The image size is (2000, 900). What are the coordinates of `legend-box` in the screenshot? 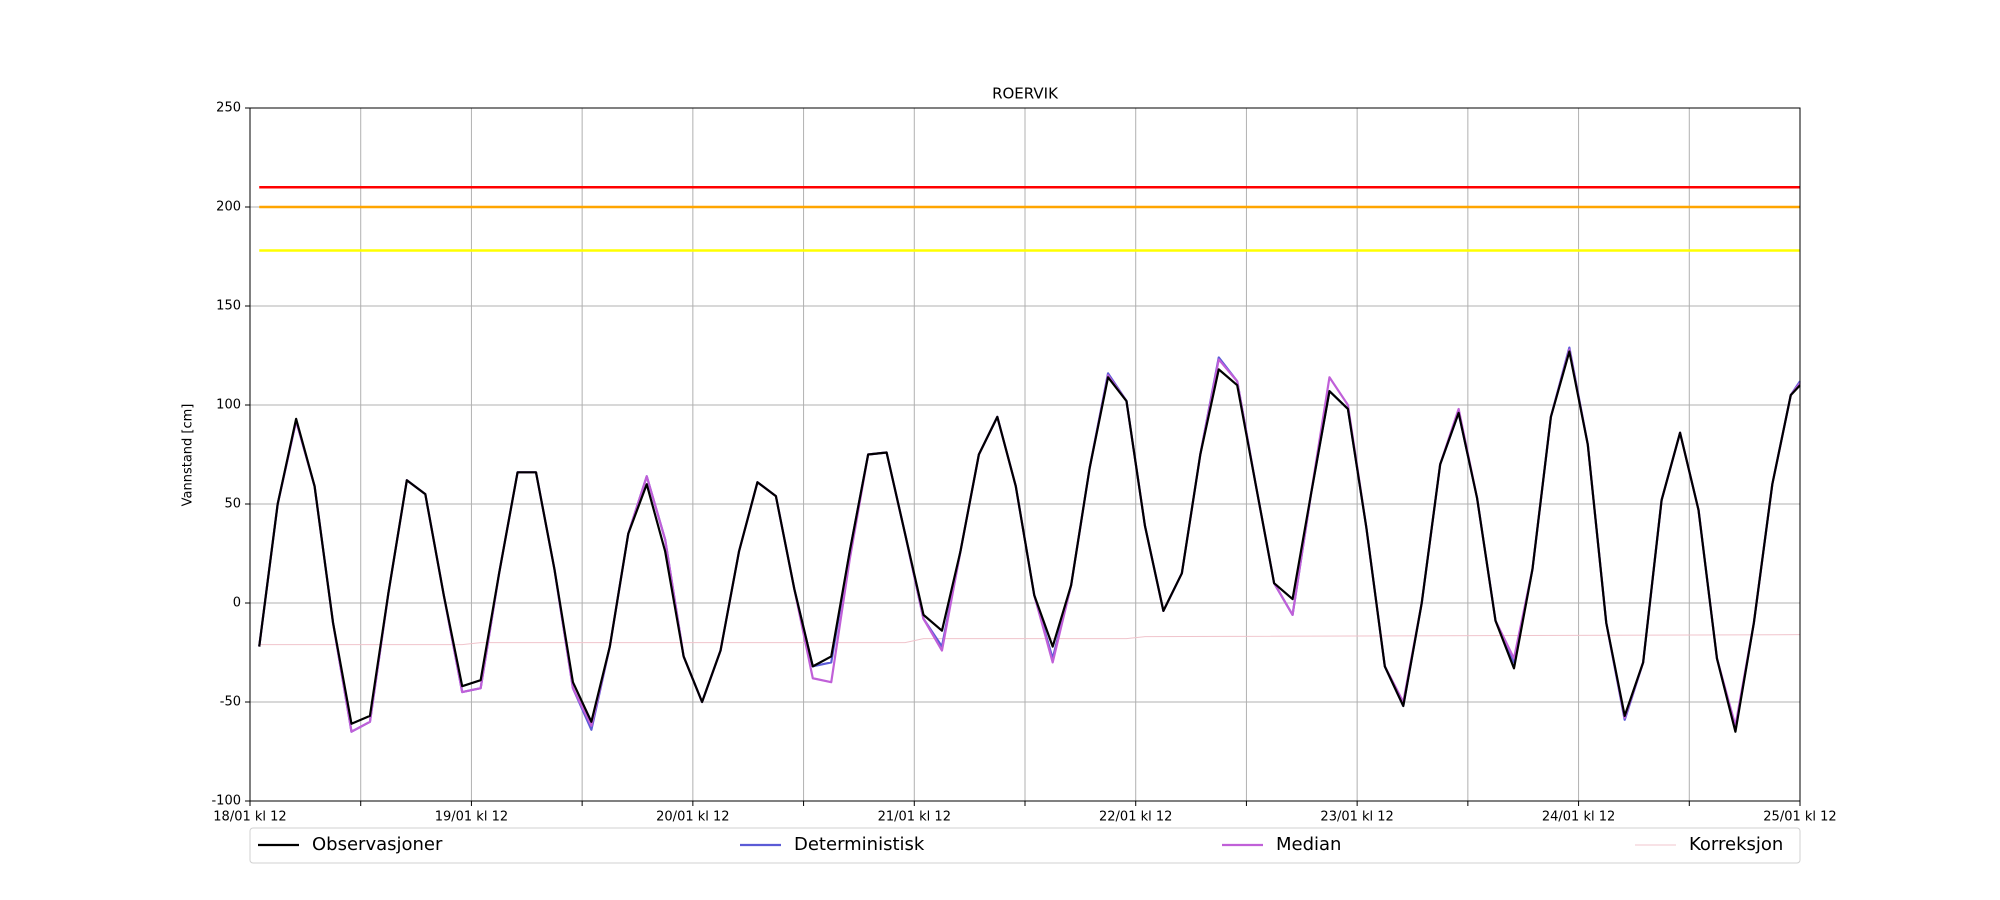 It's located at (1025, 845).